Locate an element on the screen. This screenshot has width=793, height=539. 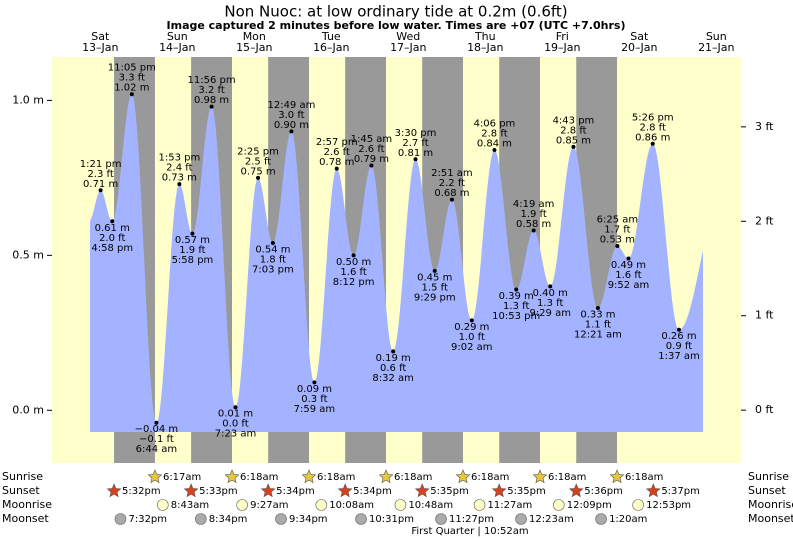
tide-height-ft: 1.6 ft is located at coordinates (628, 275).